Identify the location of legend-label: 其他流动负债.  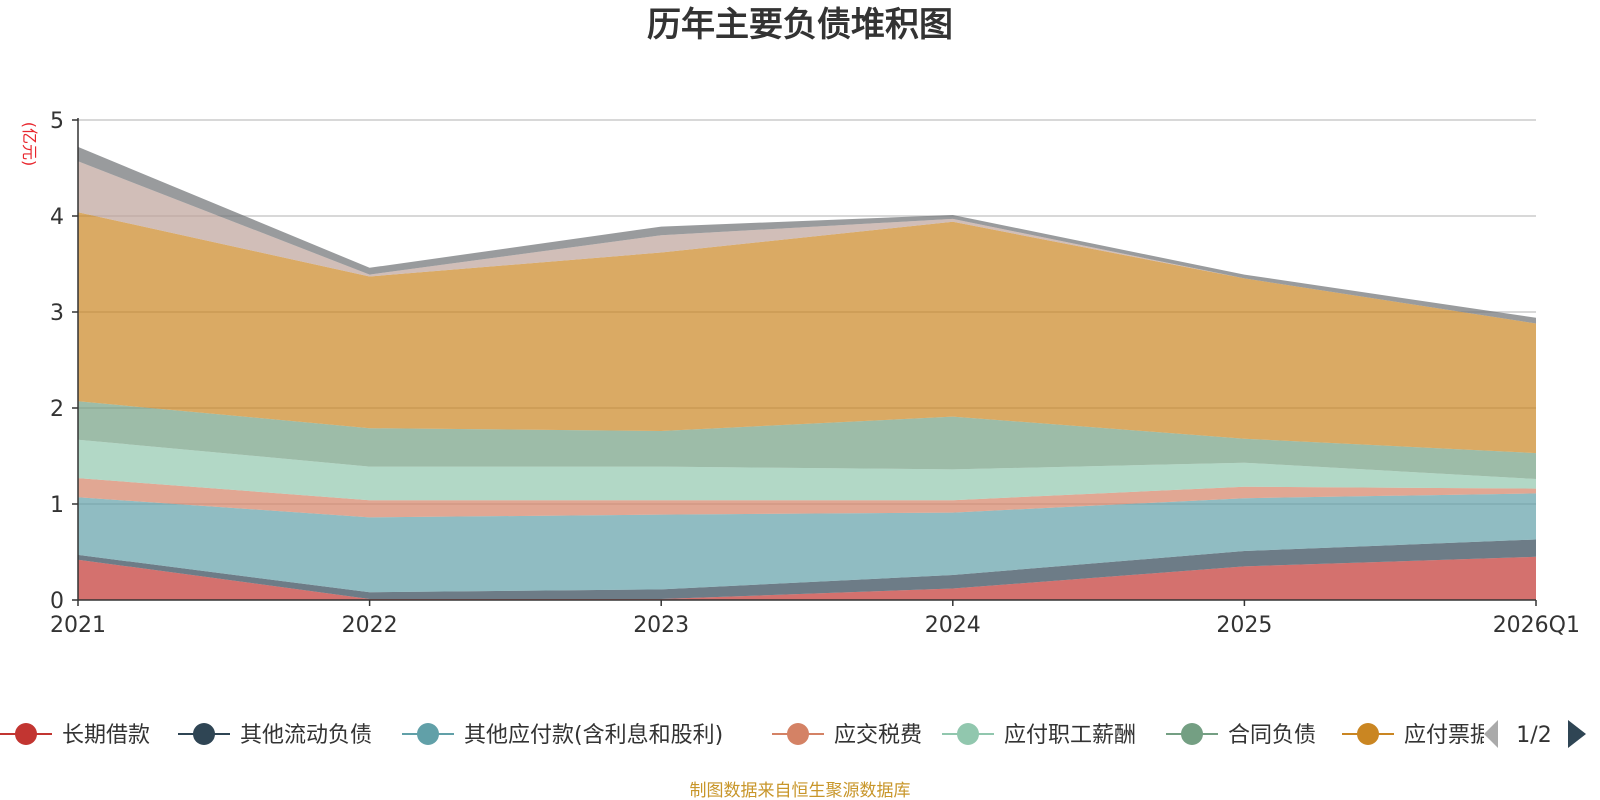
(306, 735).